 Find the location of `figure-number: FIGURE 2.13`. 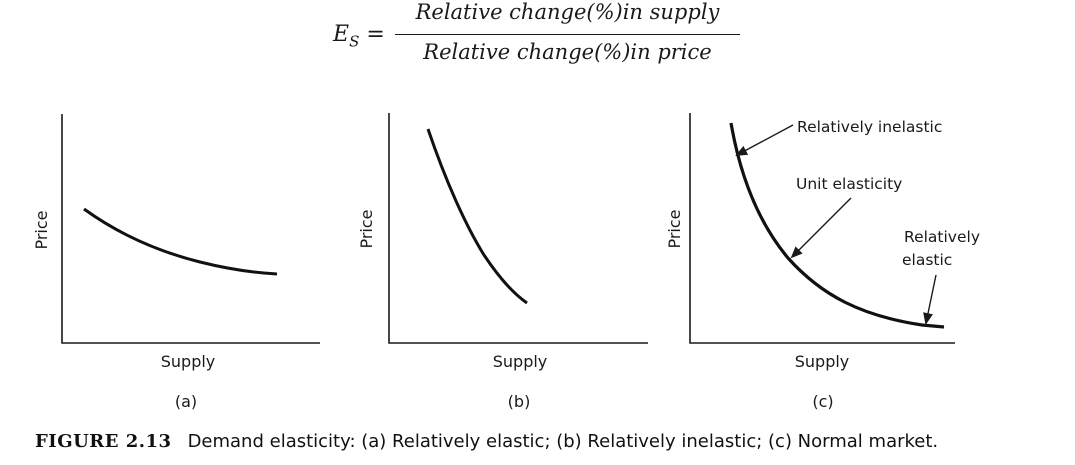

figure-number: FIGURE 2.13 is located at coordinates (103, 441).